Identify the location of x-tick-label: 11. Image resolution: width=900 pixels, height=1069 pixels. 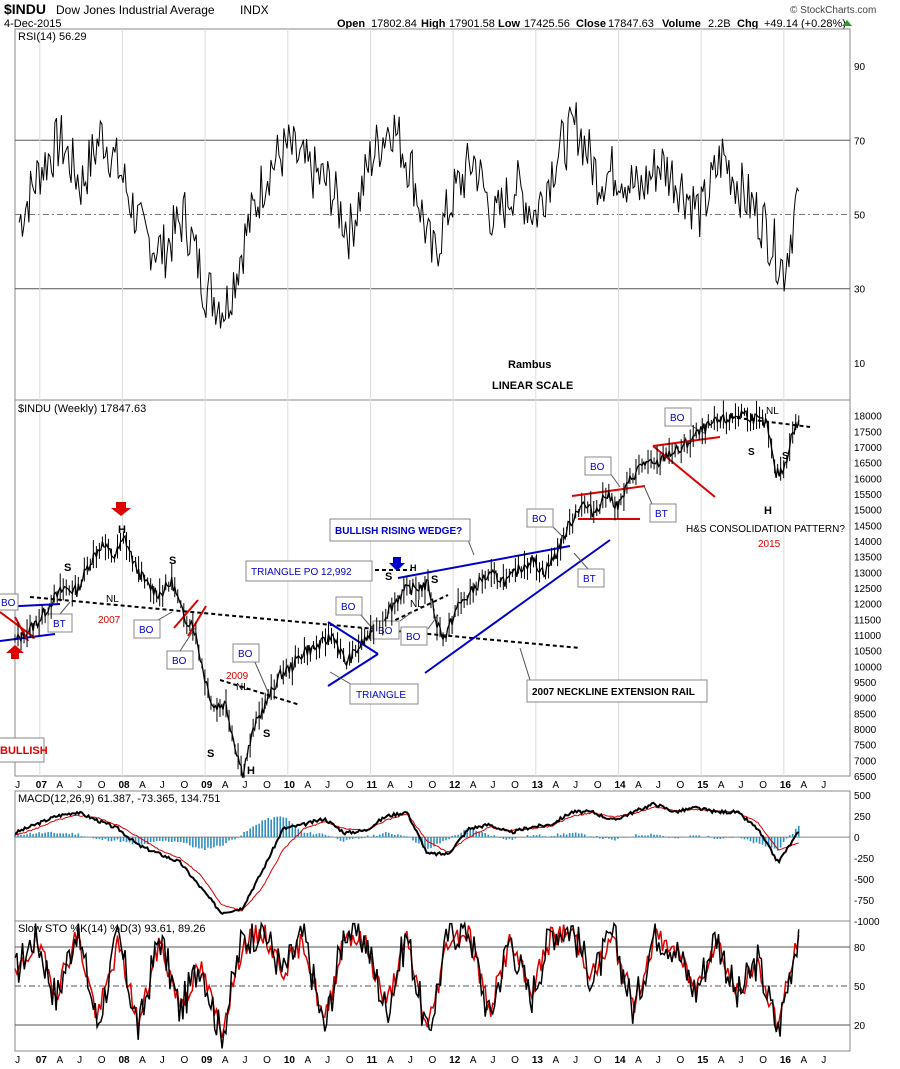
(371, 1060).